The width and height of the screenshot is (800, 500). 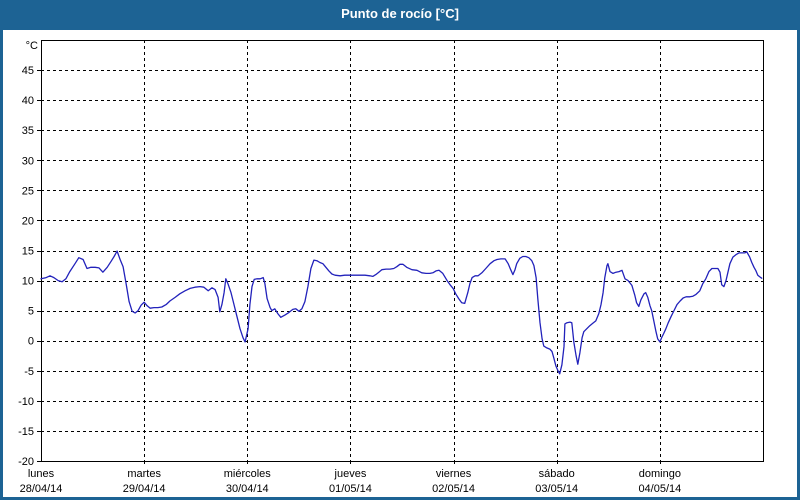 I want to click on x-day-name: sábado, so click(x=557, y=474).